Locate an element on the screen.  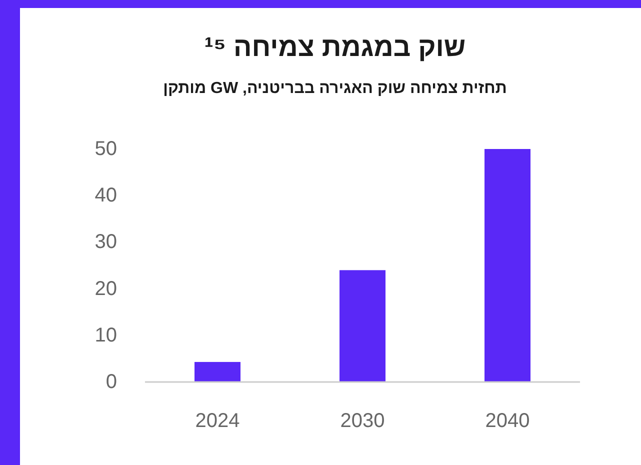
x-tick-label: 2030 is located at coordinates (362, 421).